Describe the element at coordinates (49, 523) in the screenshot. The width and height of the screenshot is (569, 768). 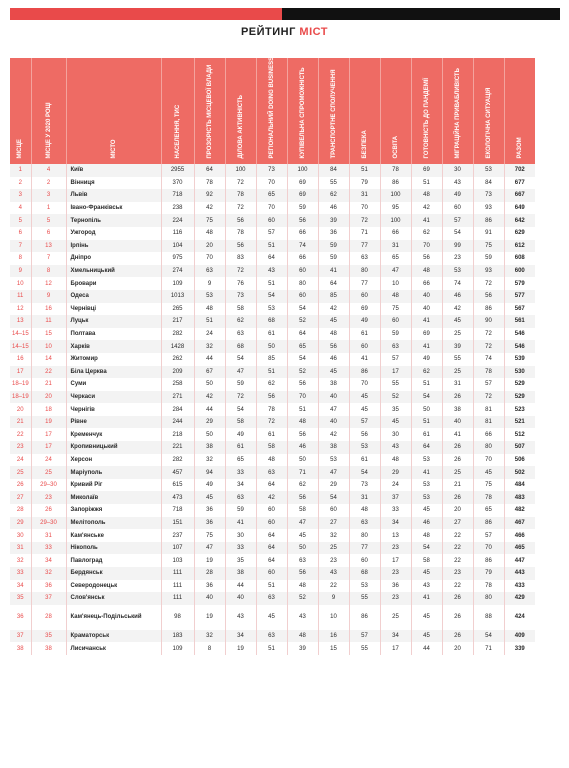
I see `rank-2020-cell: 29–30` at that location.